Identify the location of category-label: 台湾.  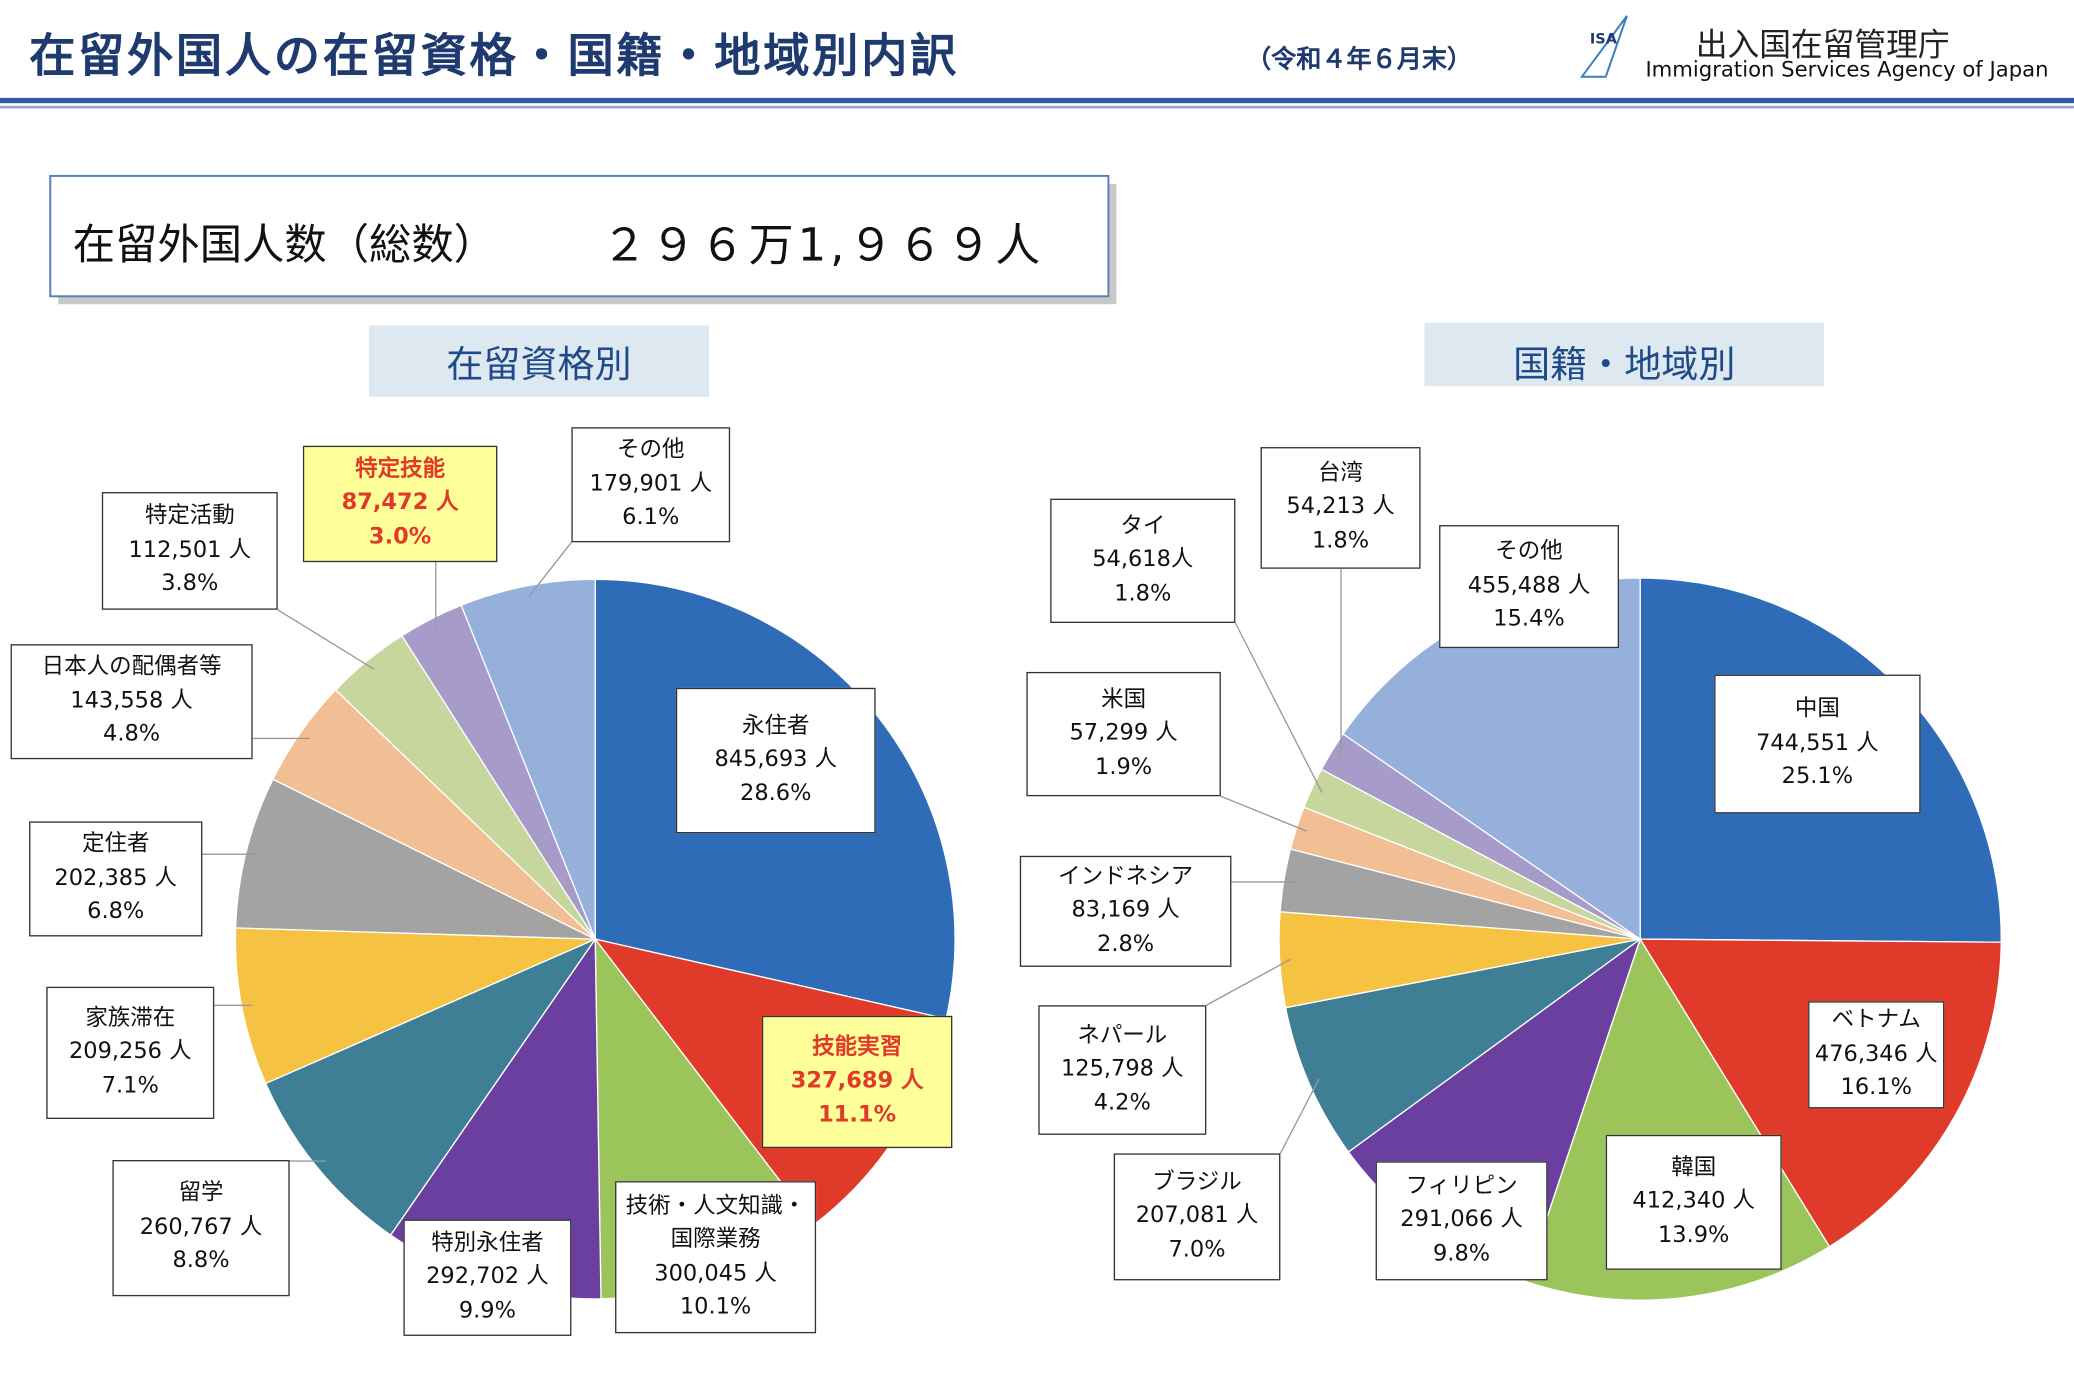
(1341, 473).